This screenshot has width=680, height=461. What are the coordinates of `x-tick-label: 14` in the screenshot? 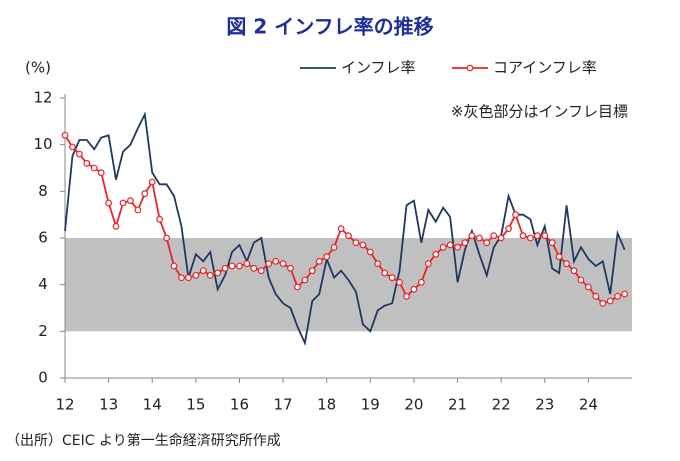 It's located at (152, 405).